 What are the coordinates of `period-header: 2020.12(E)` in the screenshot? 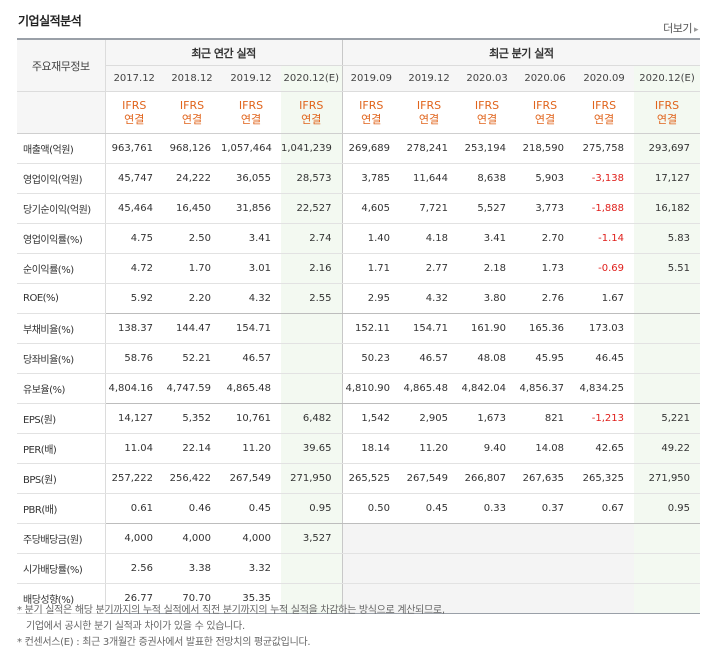 It's located at (667, 78).